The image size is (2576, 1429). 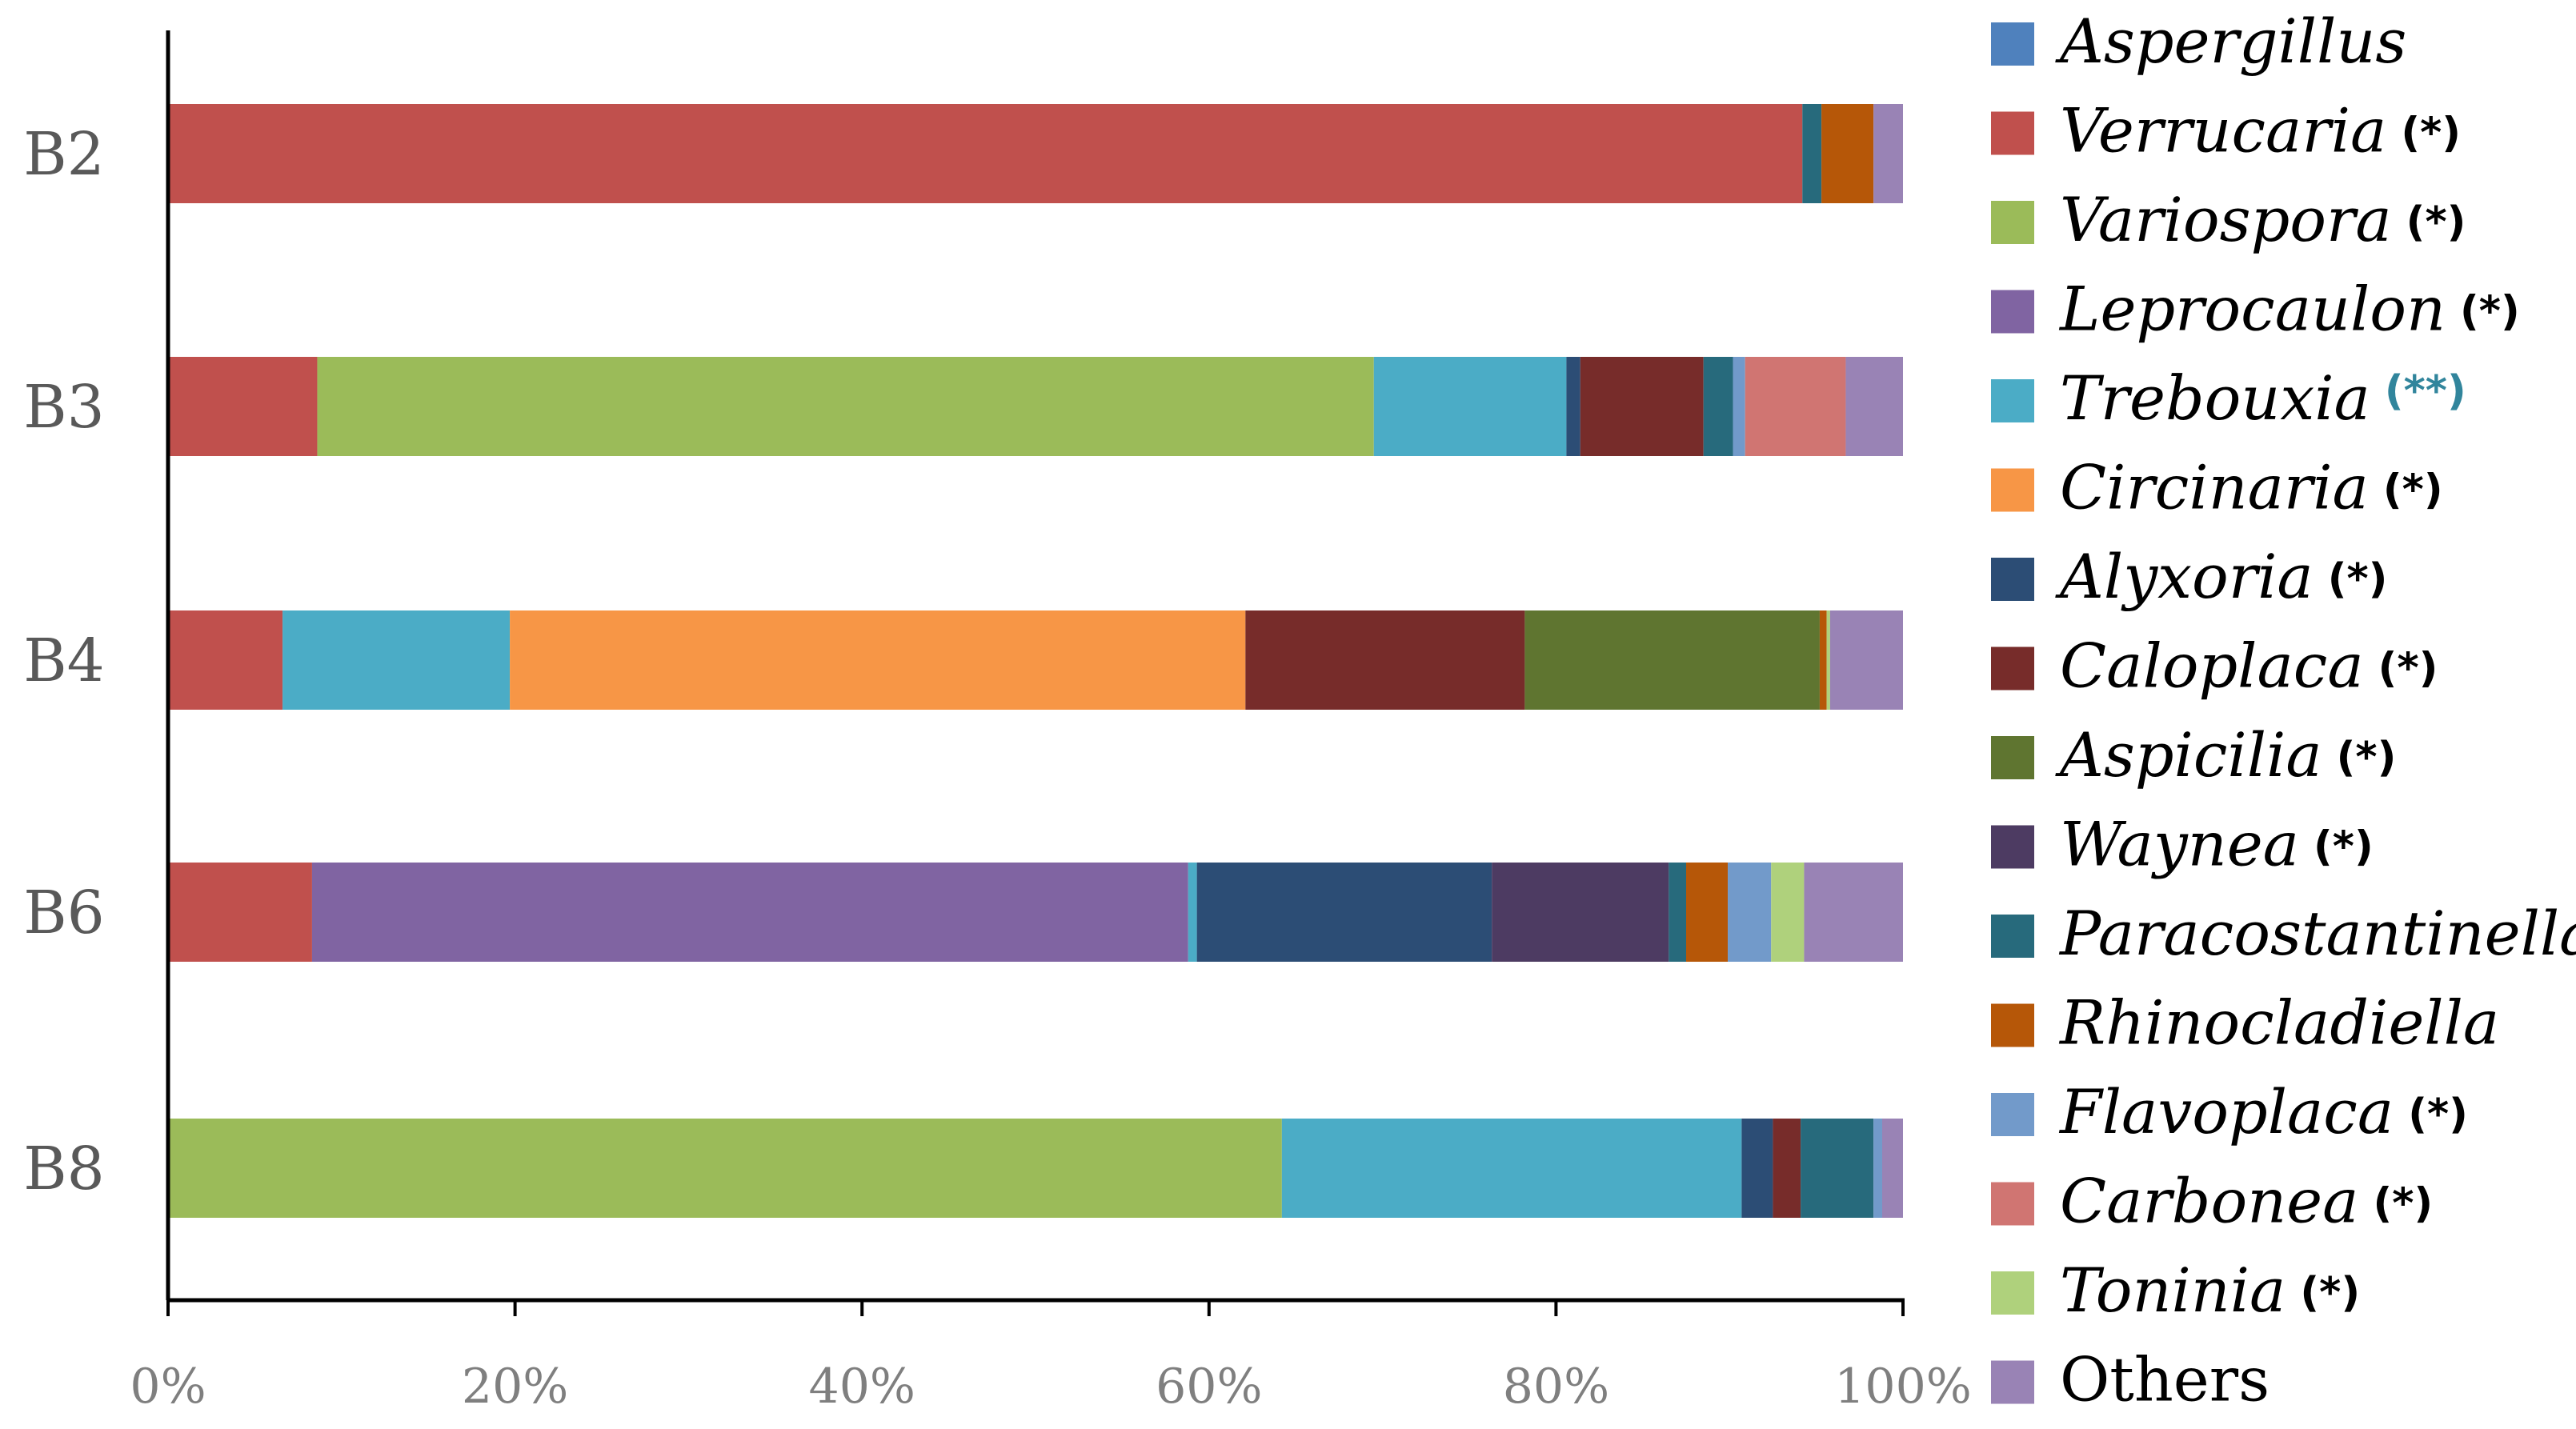 What do you see at coordinates (243, 406) in the screenshot?
I see `bar-b3-verrucaria` at bounding box center [243, 406].